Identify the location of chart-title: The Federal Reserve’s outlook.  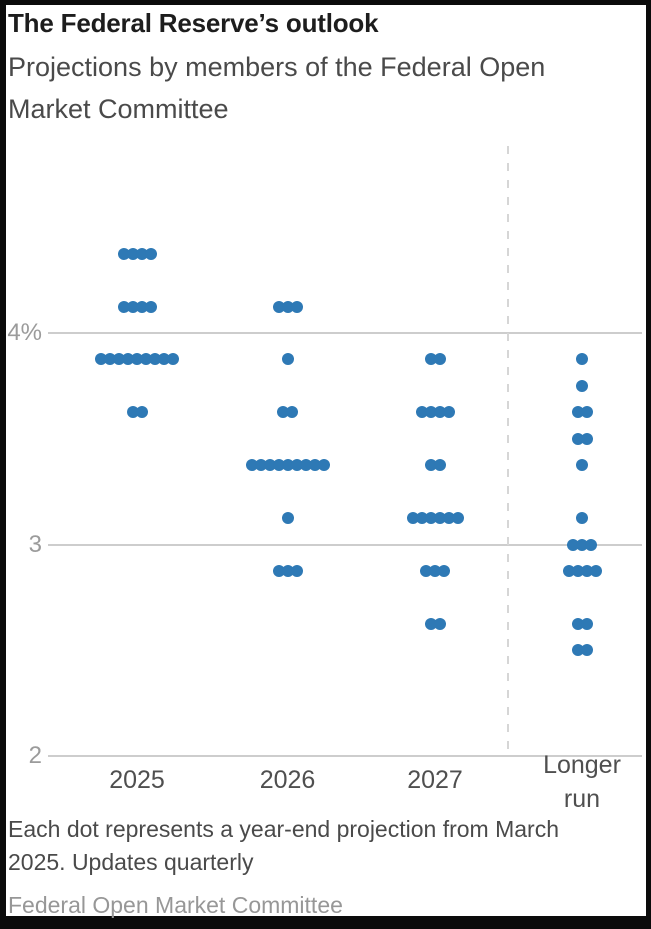
(193, 23).